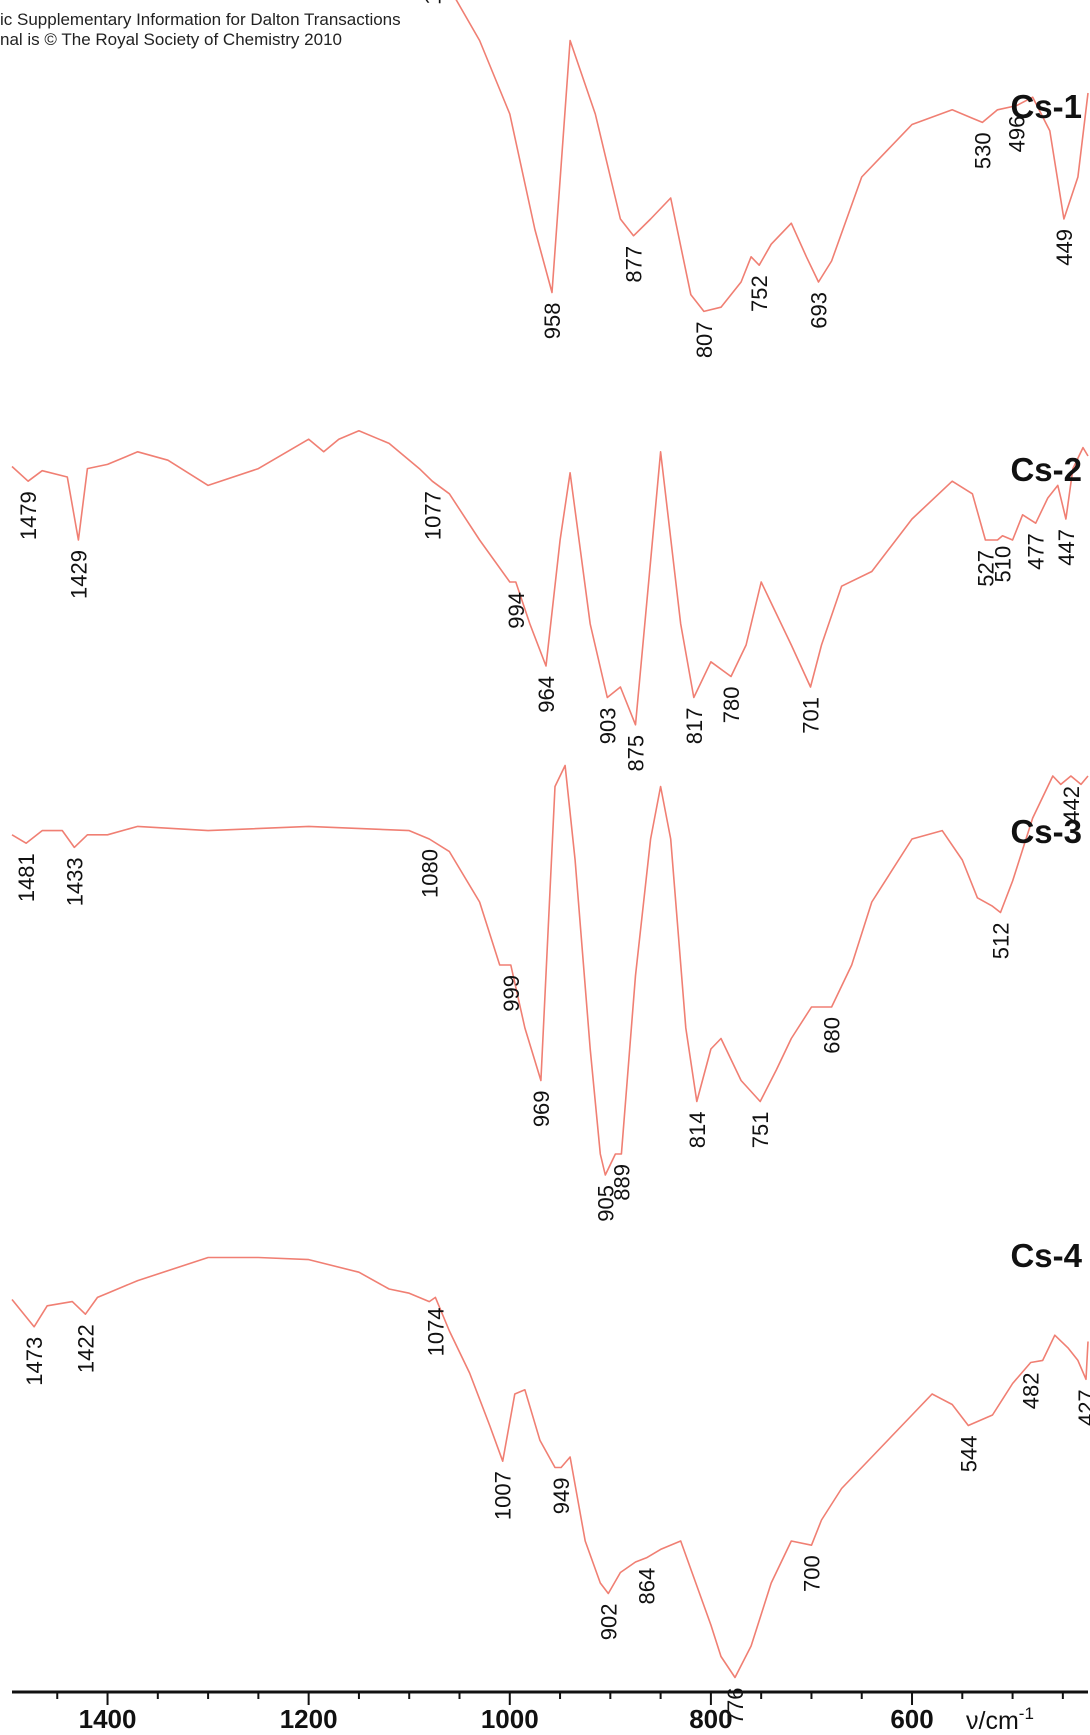  Describe the element at coordinates (704, 339) in the screenshot. I see `peak-label: 807` at that location.